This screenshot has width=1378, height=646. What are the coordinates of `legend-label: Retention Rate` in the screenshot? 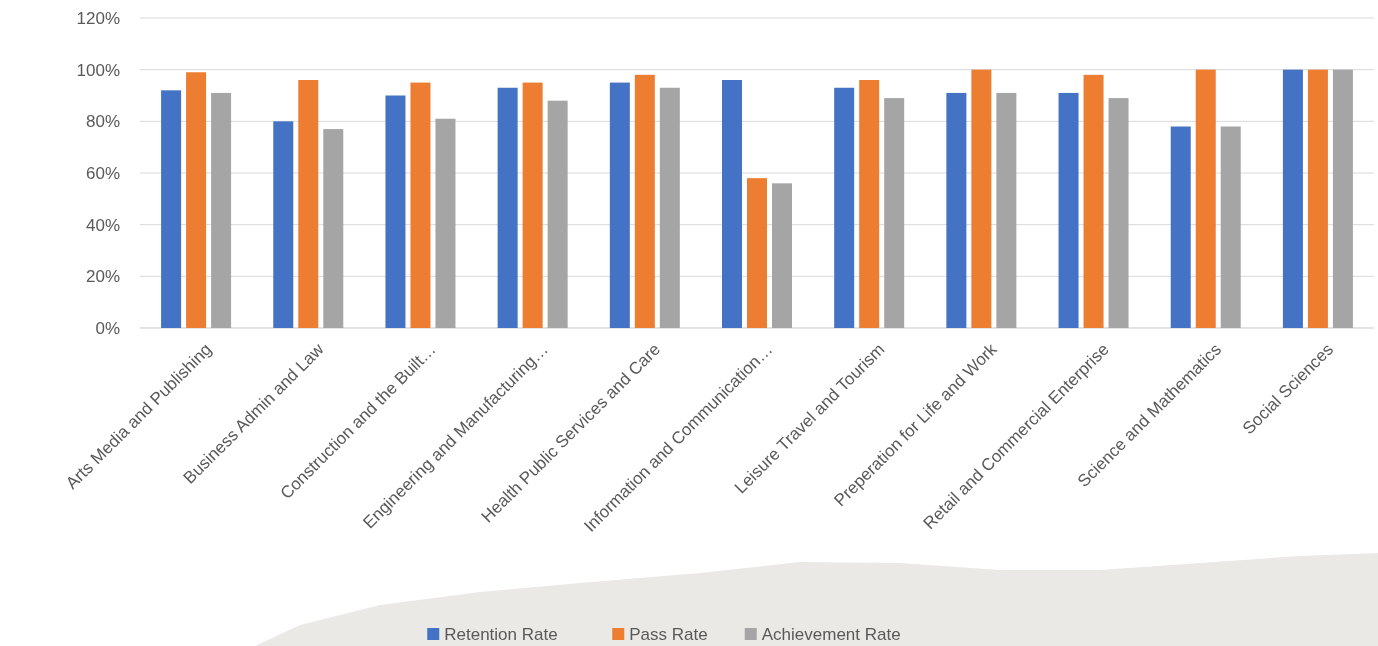 It's located at (501, 634).